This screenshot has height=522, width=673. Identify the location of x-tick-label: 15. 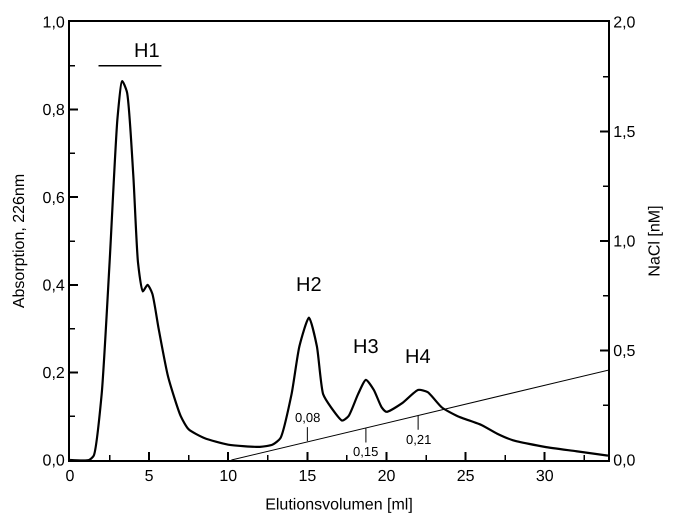
(307, 477).